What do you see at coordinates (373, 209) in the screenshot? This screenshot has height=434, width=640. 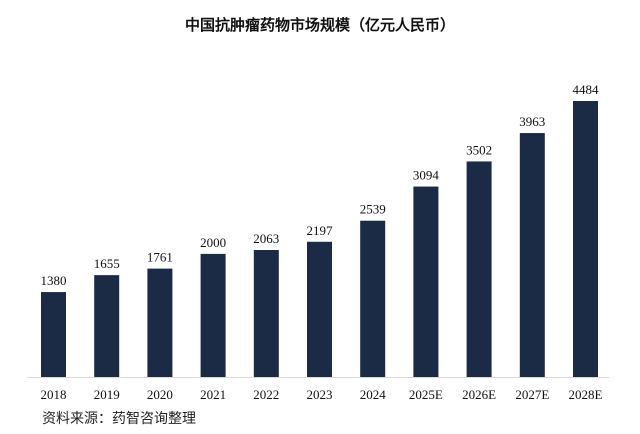 I see `data-label-2024: 2539` at bounding box center [373, 209].